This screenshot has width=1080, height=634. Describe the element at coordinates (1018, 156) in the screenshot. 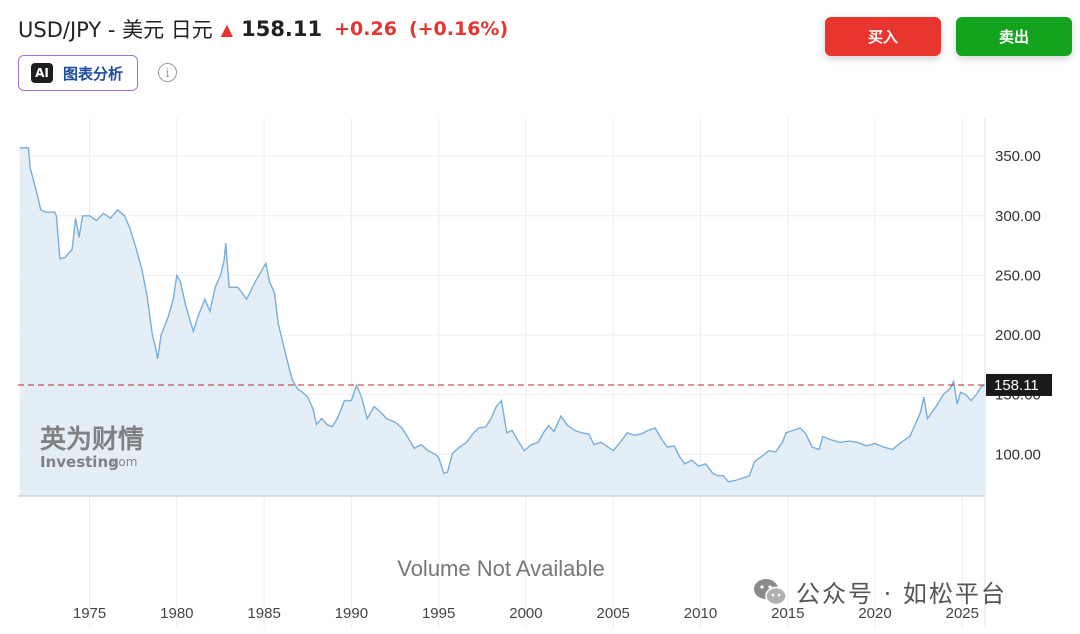

I see `y-tick-label: 350.00` at that location.